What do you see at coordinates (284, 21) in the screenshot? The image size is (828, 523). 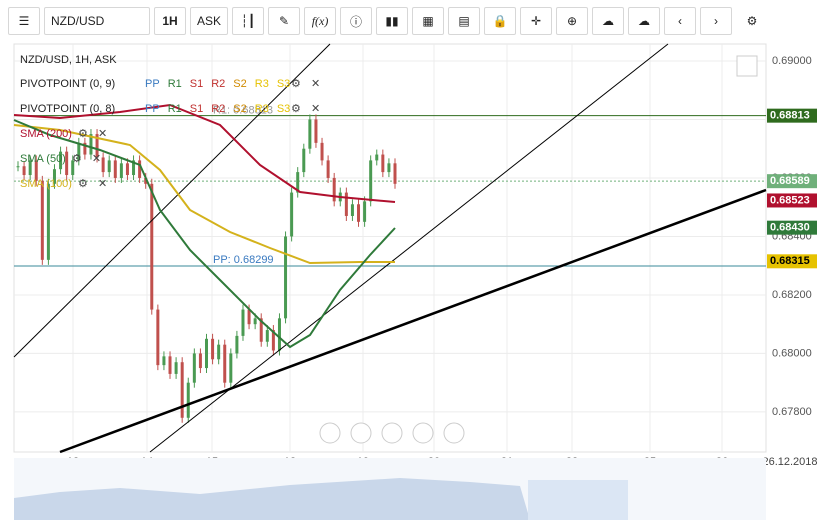 I see `draw: ✎` at bounding box center [284, 21].